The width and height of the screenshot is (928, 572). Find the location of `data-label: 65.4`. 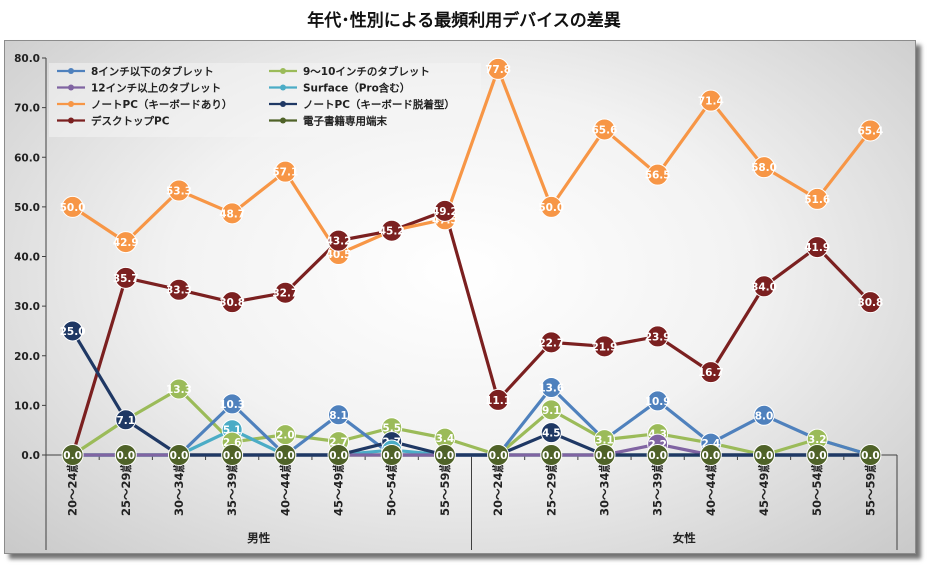

data-label: 65.4 is located at coordinates (870, 131).